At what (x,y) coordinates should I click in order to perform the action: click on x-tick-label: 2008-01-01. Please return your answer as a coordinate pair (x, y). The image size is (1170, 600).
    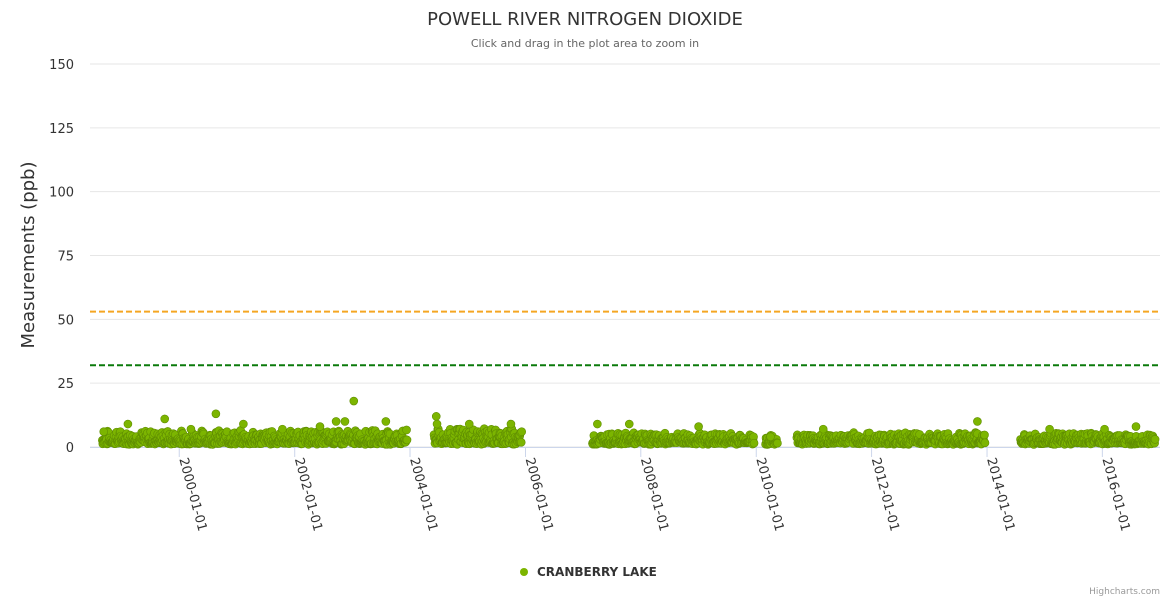
    Looking at the image, I should click on (654, 494).